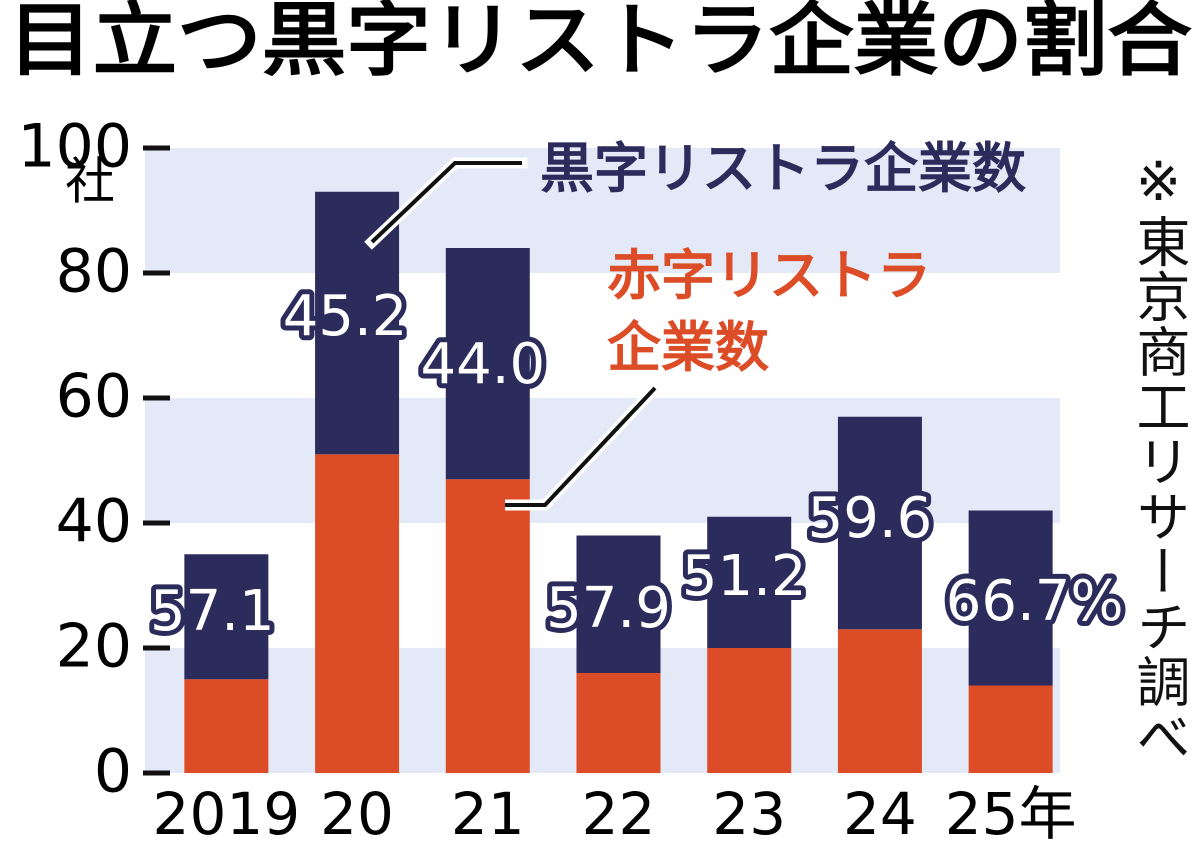  I want to click on share-label: 51.2, so click(744, 576).